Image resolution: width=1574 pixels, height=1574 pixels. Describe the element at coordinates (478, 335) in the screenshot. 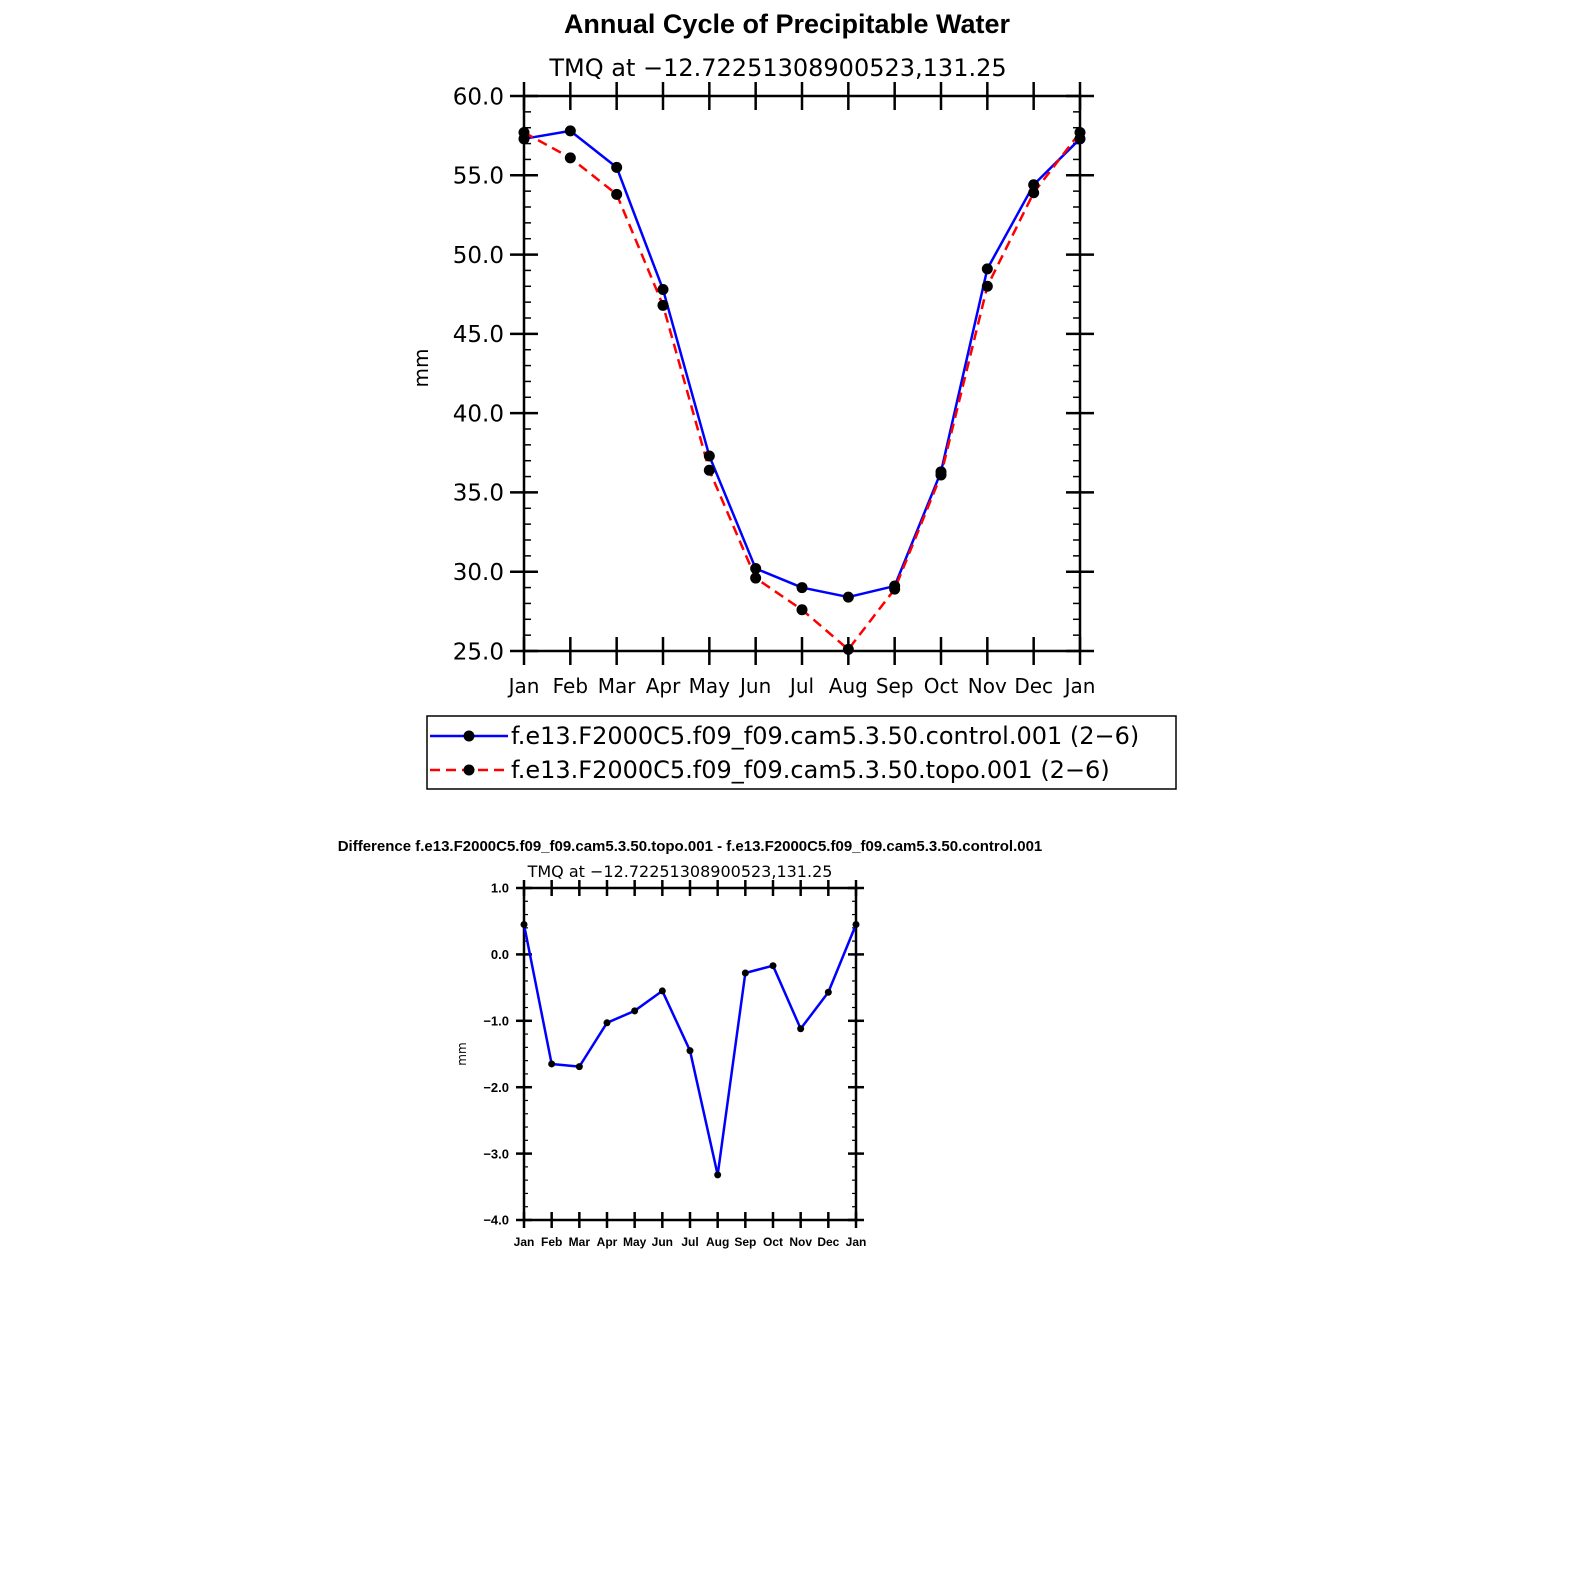

I see `y-tick-label: 45.0` at that location.